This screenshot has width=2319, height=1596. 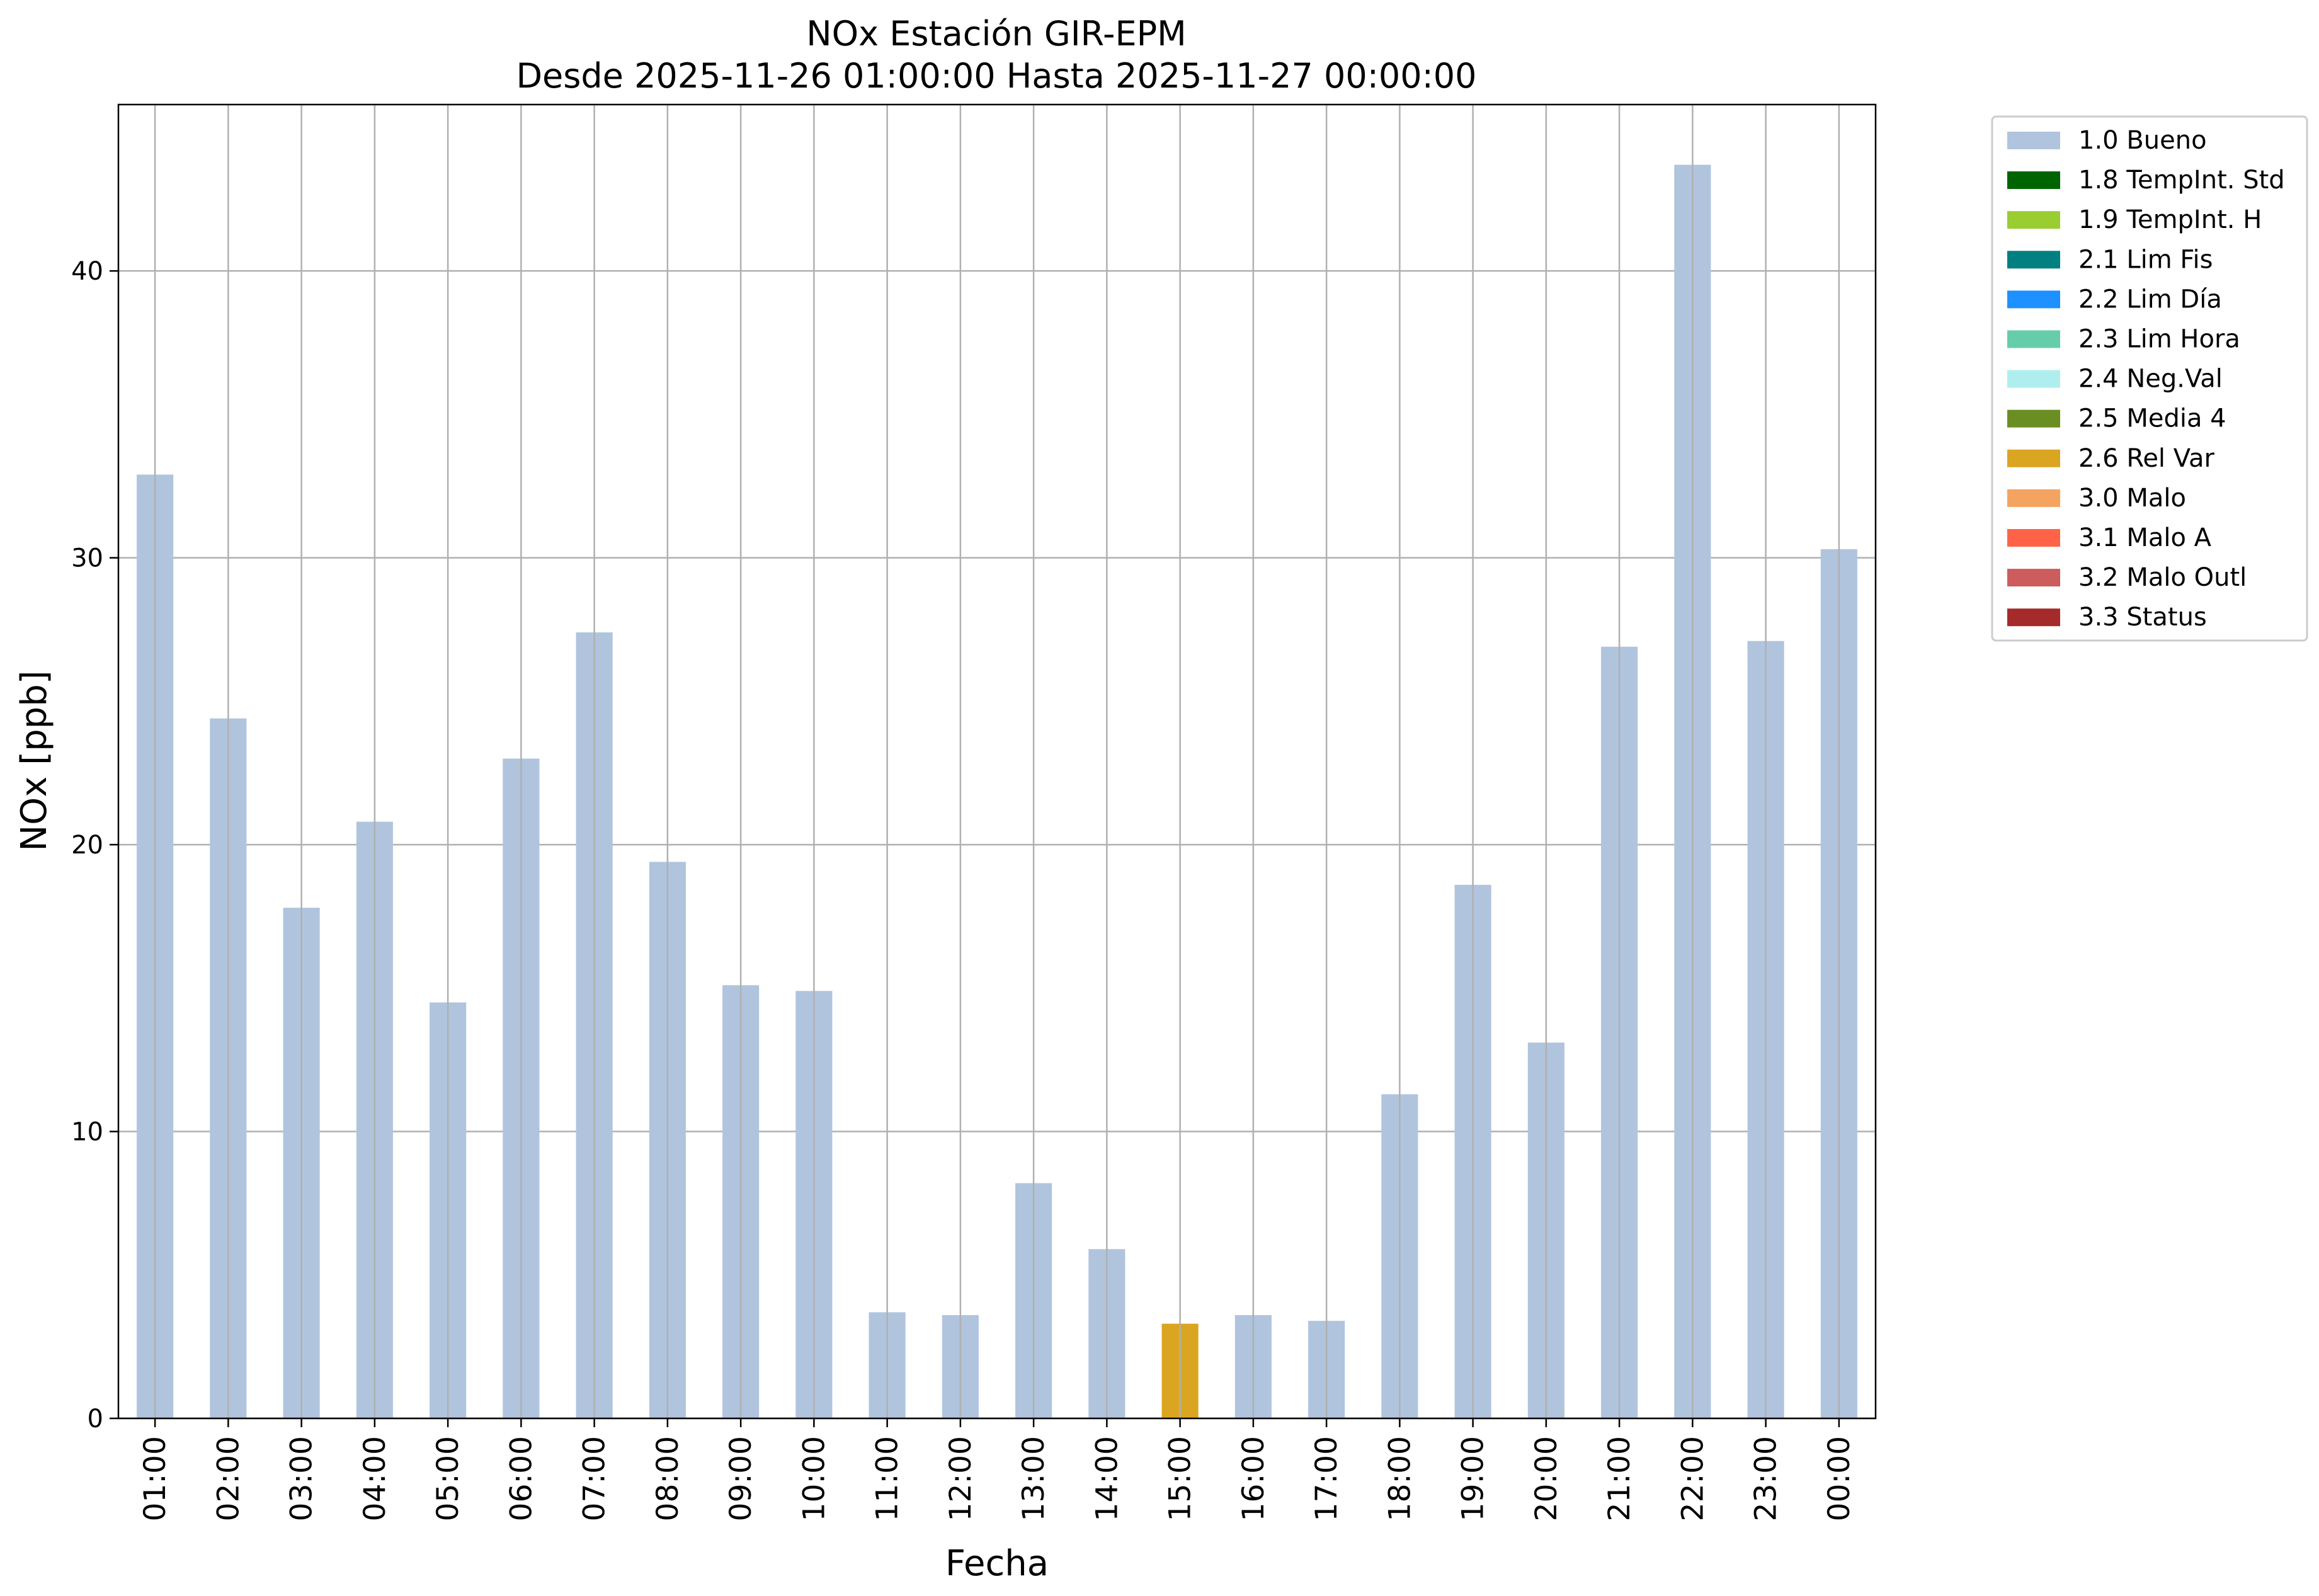 What do you see at coordinates (34, 760) in the screenshot?
I see `y-axis-label: NOx [ppb]` at bounding box center [34, 760].